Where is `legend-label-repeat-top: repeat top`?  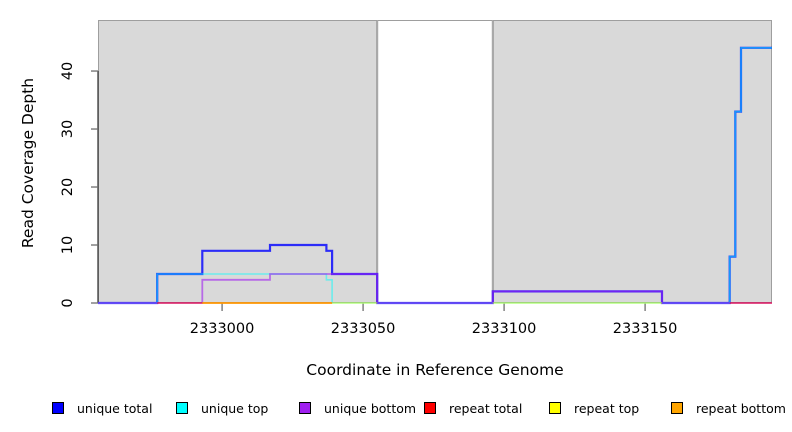 legend-label-repeat-top: repeat top is located at coordinates (607, 408).